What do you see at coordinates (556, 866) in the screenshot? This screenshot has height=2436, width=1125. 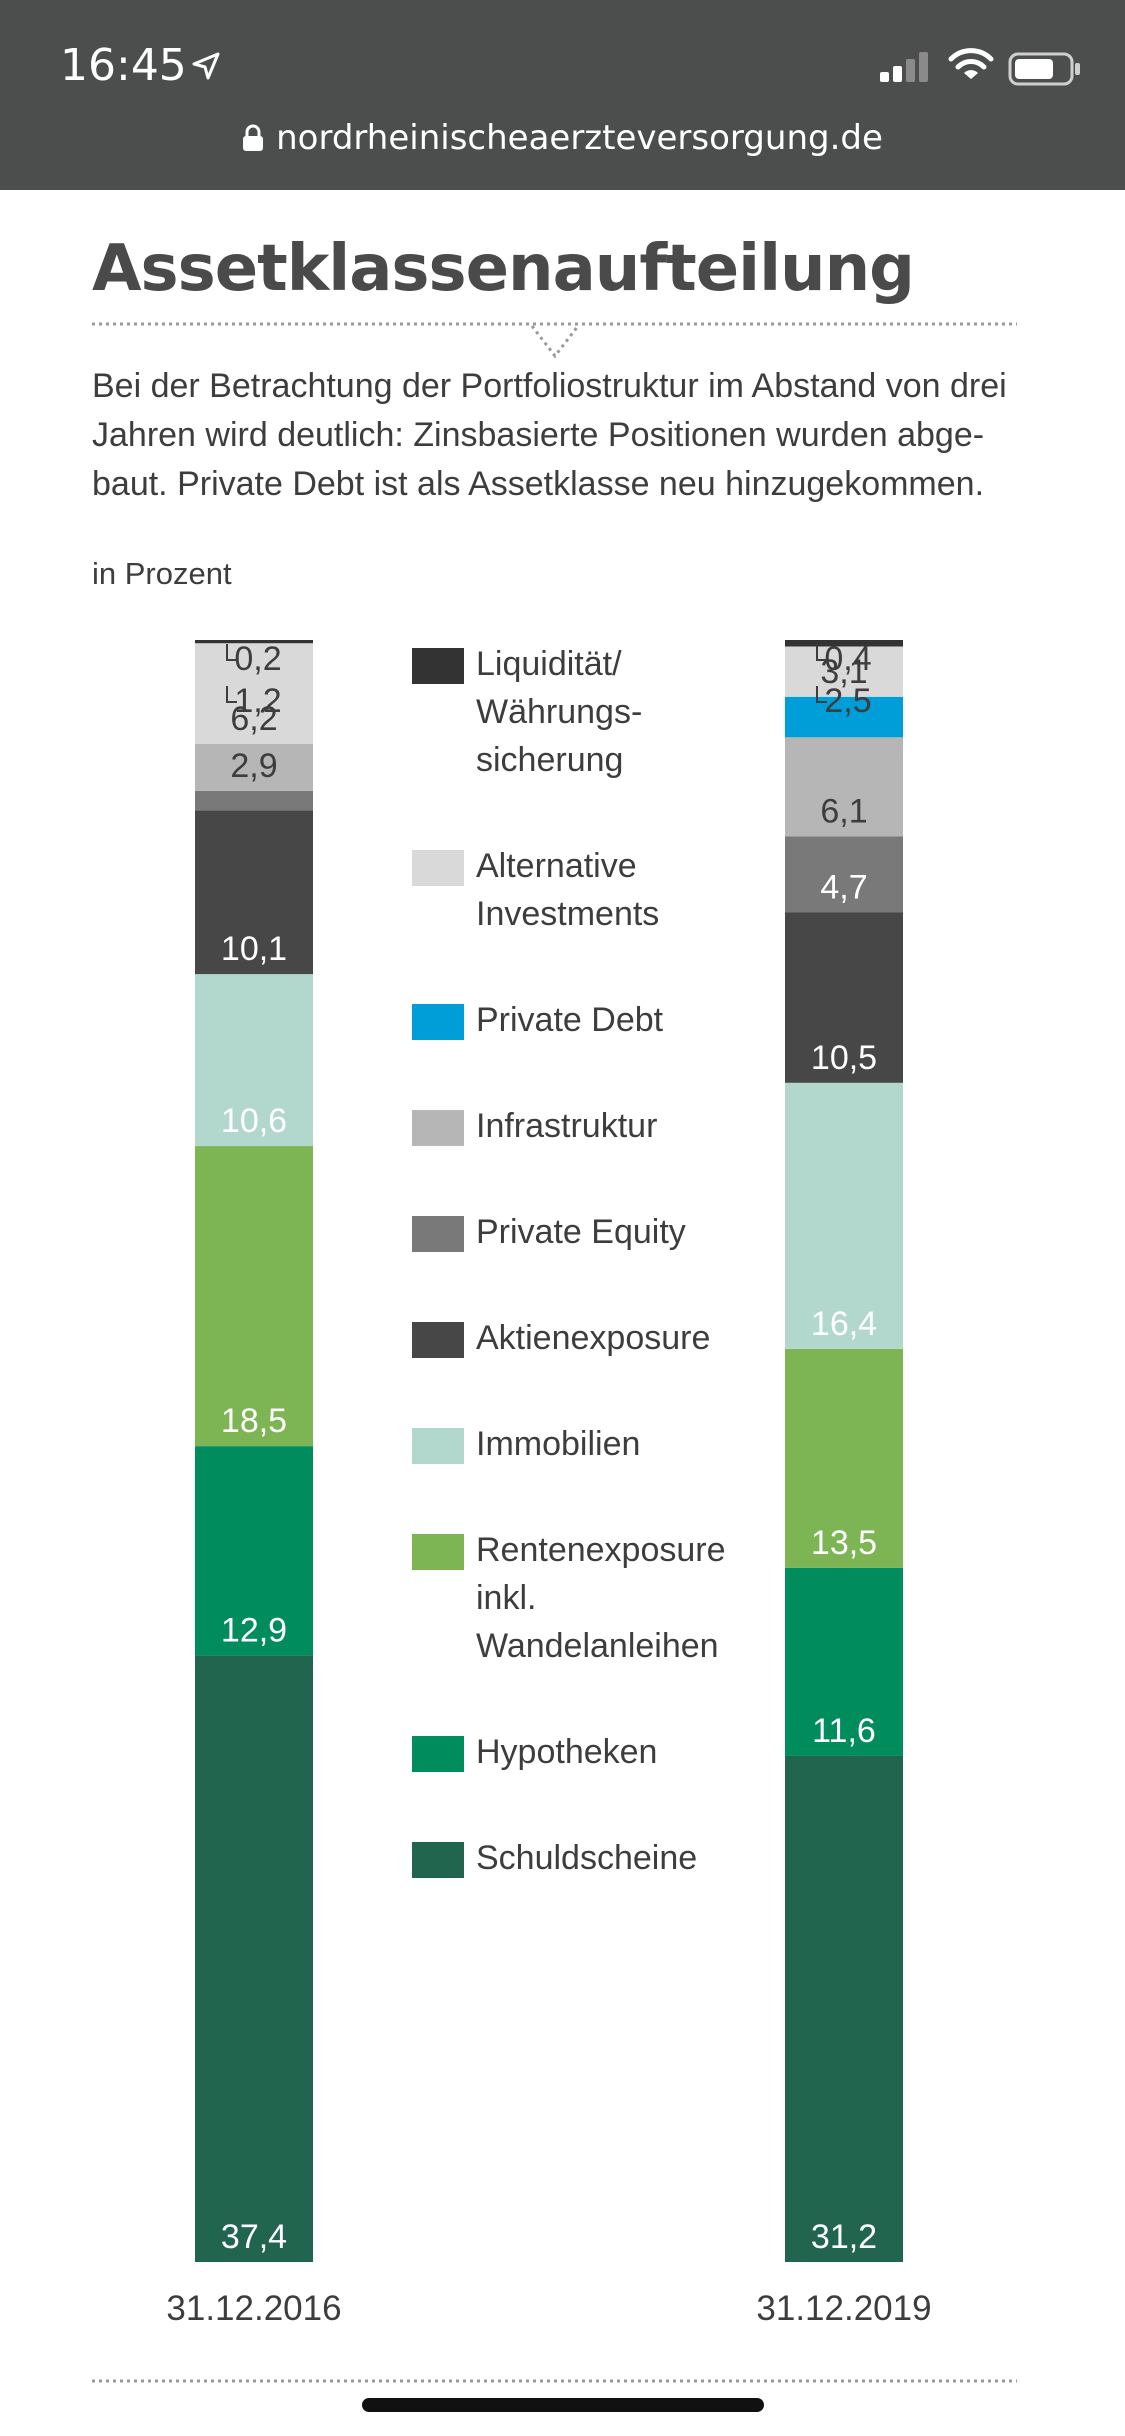 I see `legend-label: Alternative` at bounding box center [556, 866].